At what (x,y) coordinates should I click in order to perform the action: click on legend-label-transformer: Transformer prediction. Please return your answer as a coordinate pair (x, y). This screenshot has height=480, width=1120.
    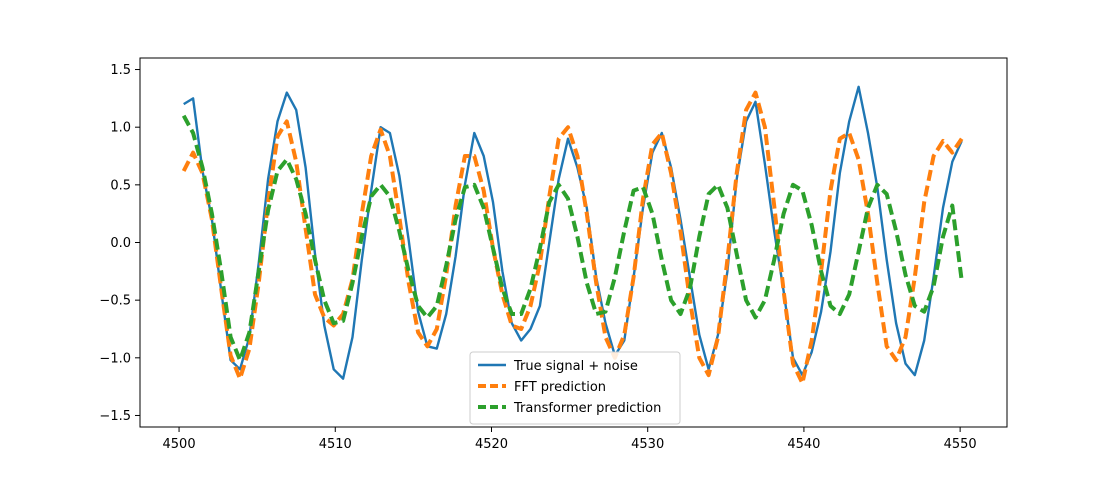
    Looking at the image, I should click on (587, 408).